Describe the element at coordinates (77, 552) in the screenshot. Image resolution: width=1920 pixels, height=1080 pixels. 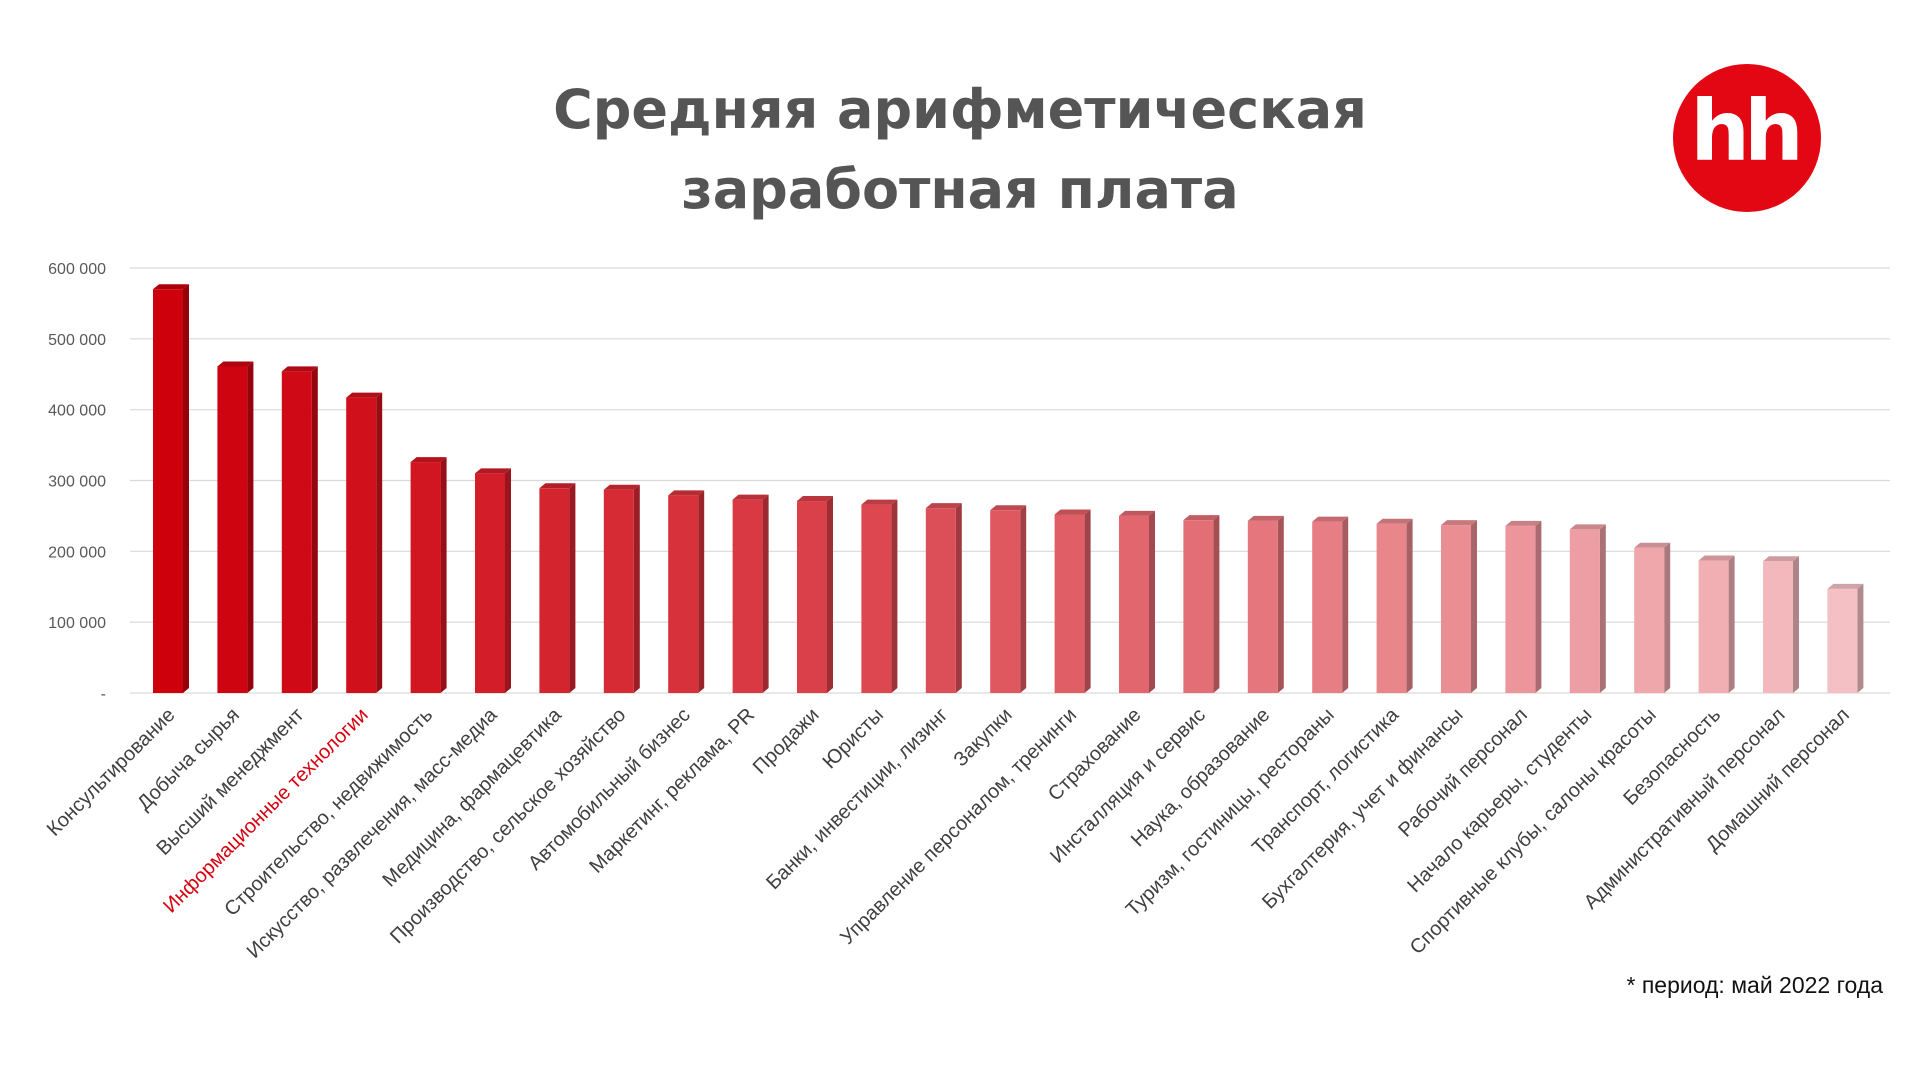
I see `y-tick-label: 200 000` at that location.